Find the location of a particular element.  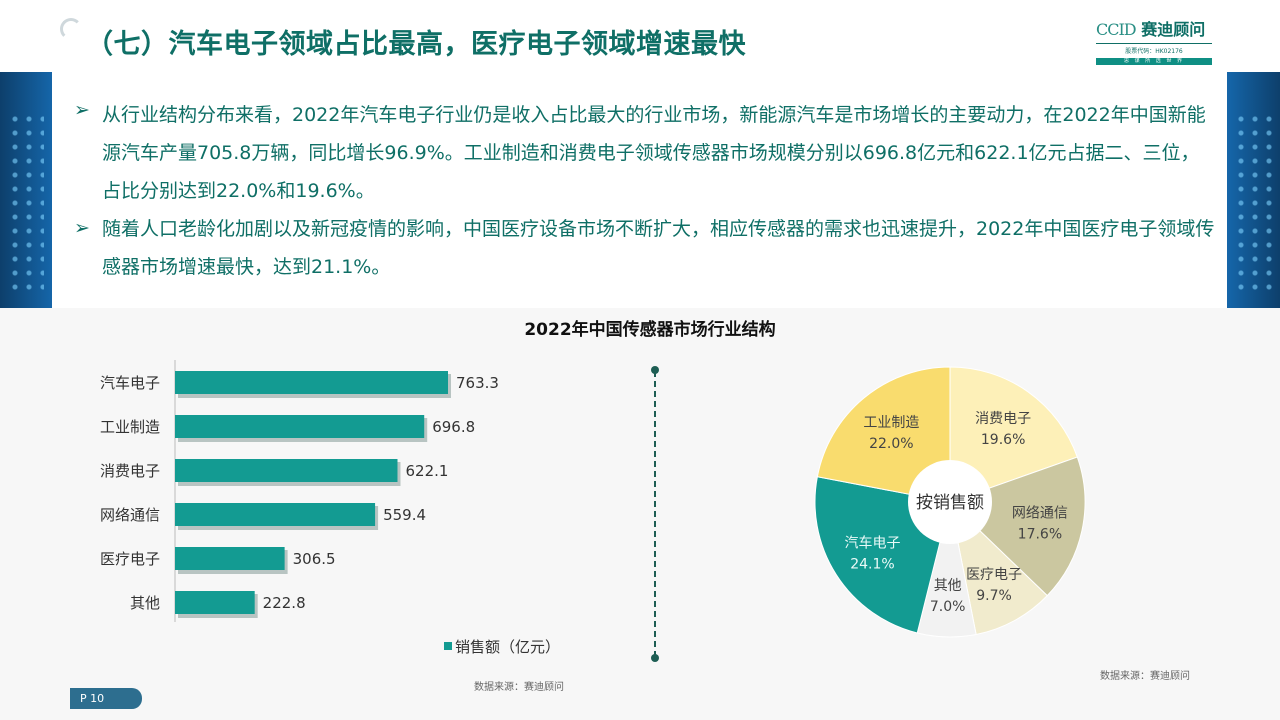

value-label: 222.8 is located at coordinates (284, 603).